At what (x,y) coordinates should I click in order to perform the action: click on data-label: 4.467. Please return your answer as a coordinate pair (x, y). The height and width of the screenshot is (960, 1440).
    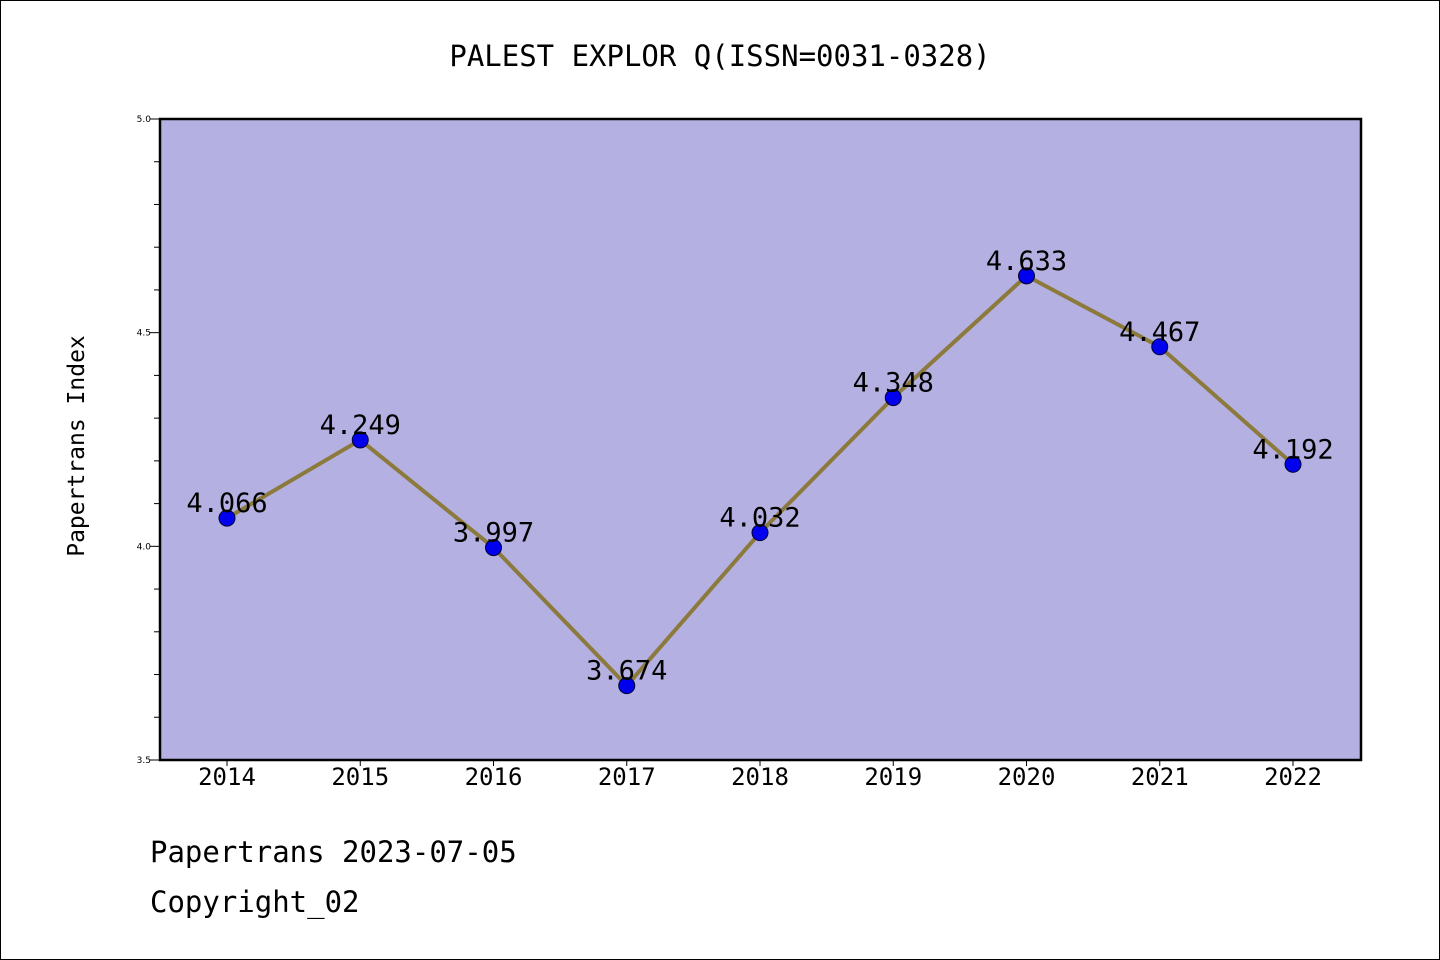
    Looking at the image, I should click on (1159, 332).